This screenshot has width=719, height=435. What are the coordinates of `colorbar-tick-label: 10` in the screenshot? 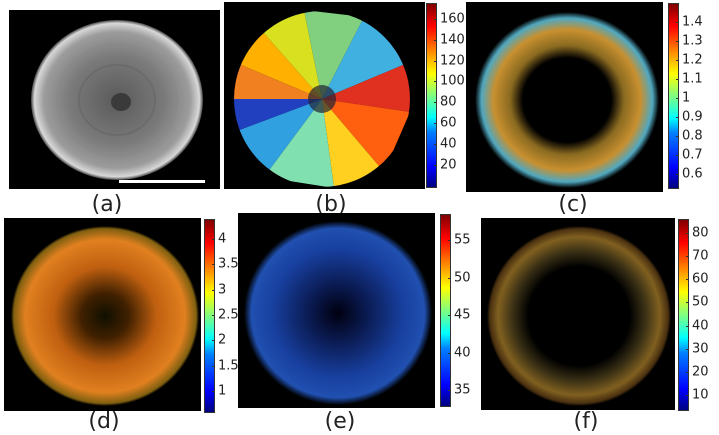 It's located at (700, 395).